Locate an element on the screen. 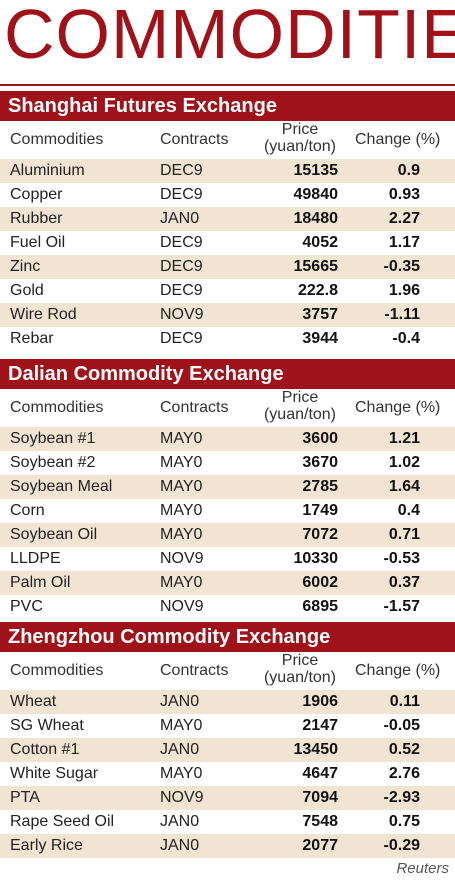 The width and height of the screenshot is (455, 881). change-value: 1.17 is located at coordinates (404, 242).